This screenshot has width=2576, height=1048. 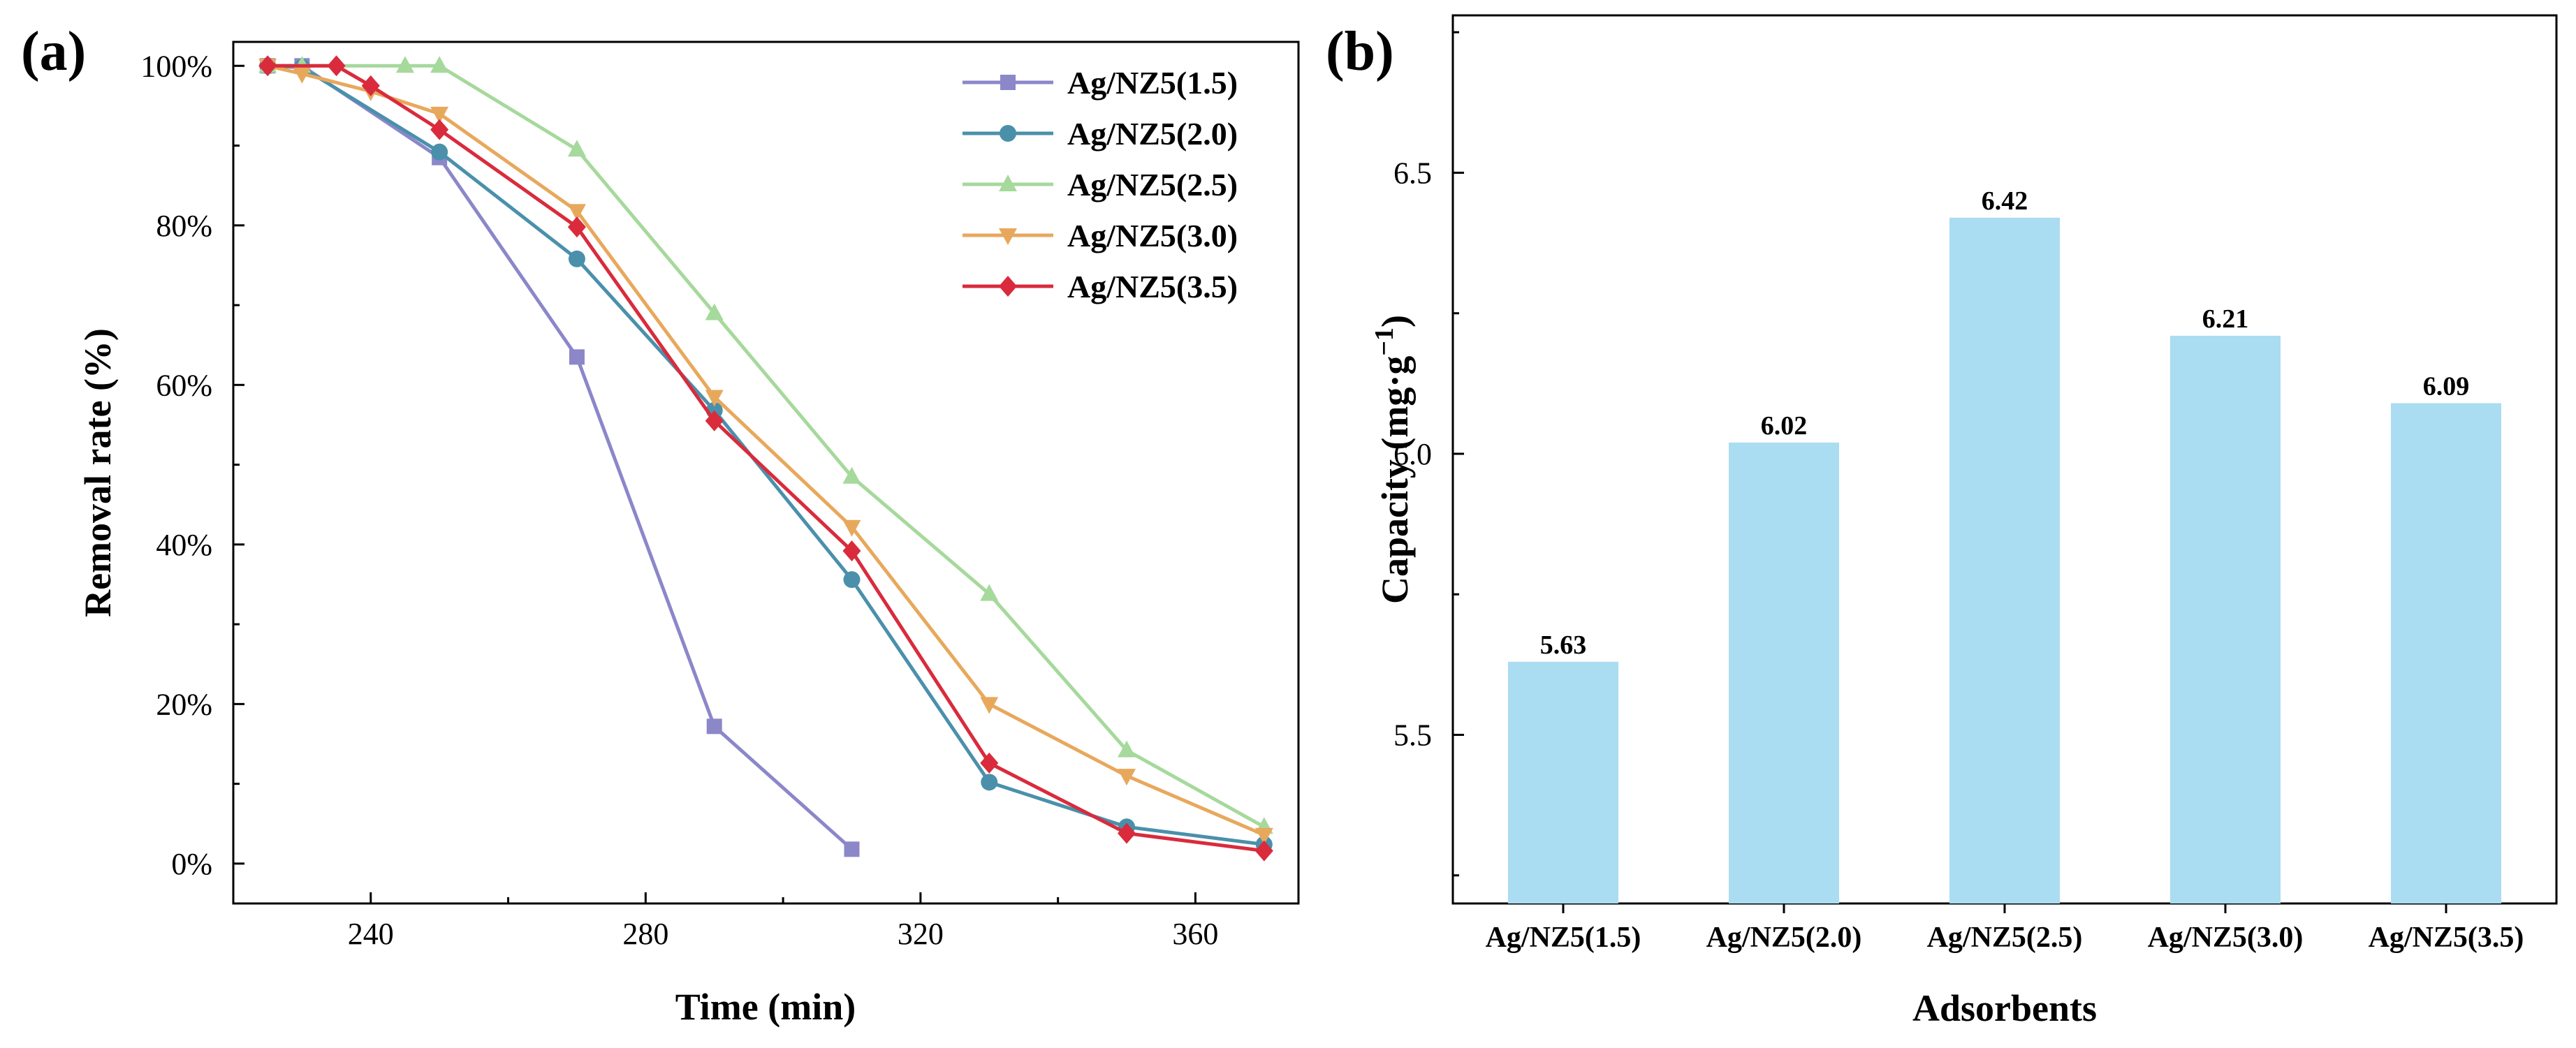 What do you see at coordinates (645, 934) in the screenshot?
I see `panel-a-x-tick-label: 280` at bounding box center [645, 934].